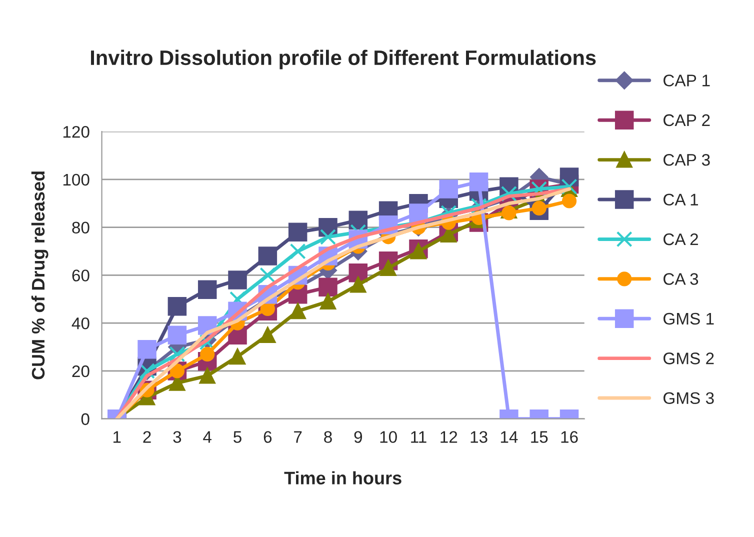 The image size is (754, 537). What do you see at coordinates (85, 419) in the screenshot?
I see `y-tick-label: 0` at bounding box center [85, 419].